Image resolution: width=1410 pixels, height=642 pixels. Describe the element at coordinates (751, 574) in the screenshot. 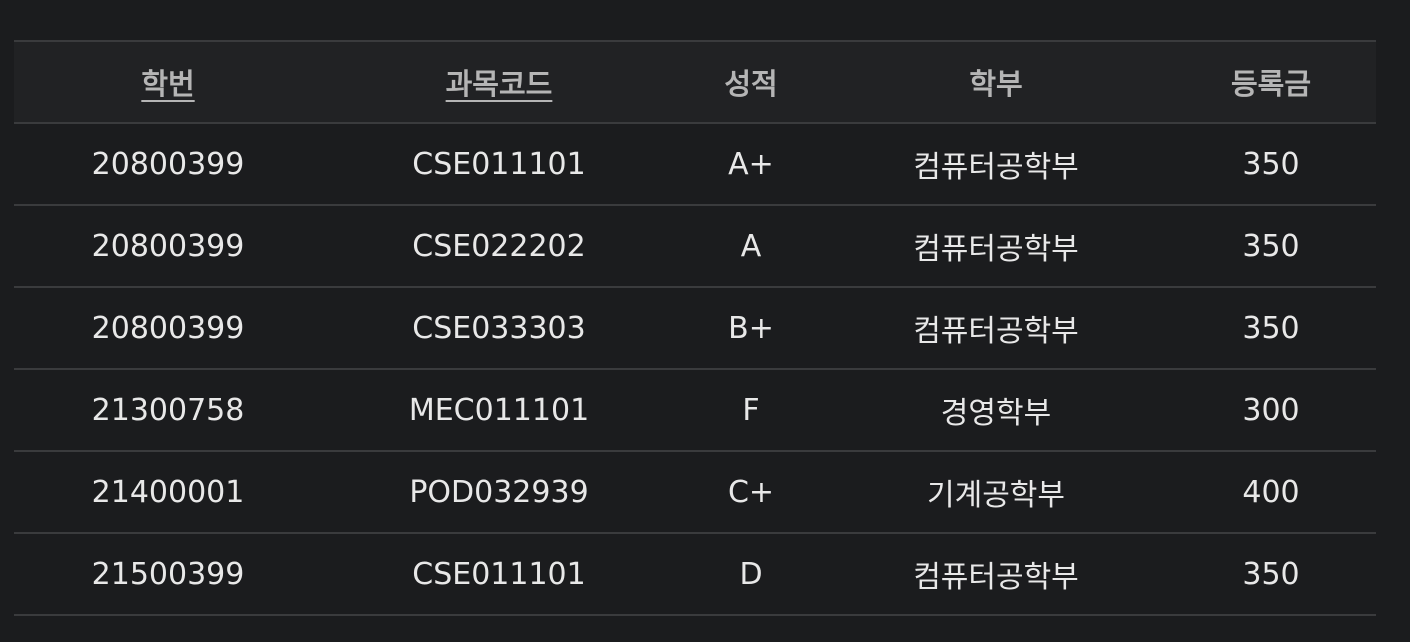

I see `cell-grade: D` at that location.